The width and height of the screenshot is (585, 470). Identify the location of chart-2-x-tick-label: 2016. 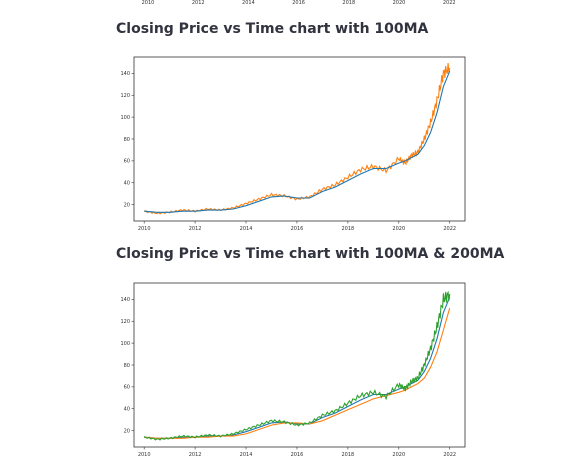
(297, 455).